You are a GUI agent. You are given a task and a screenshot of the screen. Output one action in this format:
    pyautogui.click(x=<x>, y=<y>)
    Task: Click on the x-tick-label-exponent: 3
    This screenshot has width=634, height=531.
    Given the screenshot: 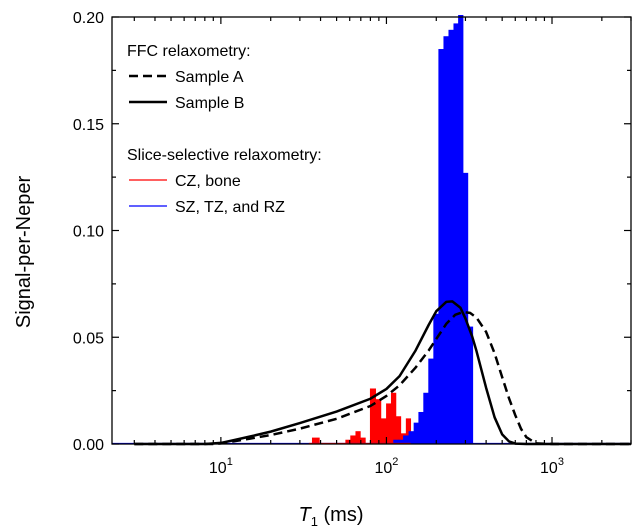 What is the action you would take?
    pyautogui.click(x=561, y=462)
    